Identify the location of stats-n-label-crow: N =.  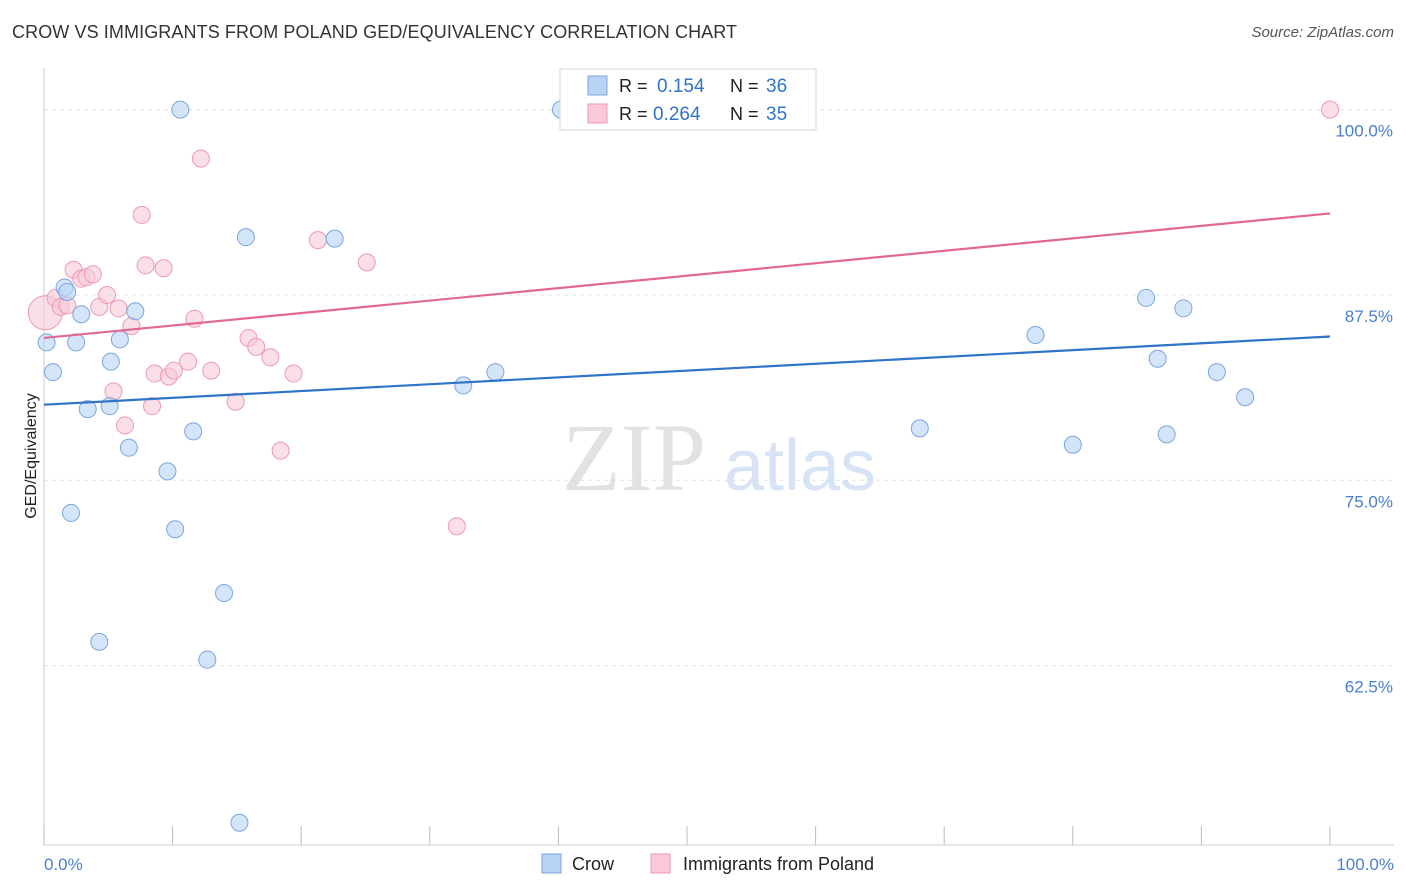
(744, 86).